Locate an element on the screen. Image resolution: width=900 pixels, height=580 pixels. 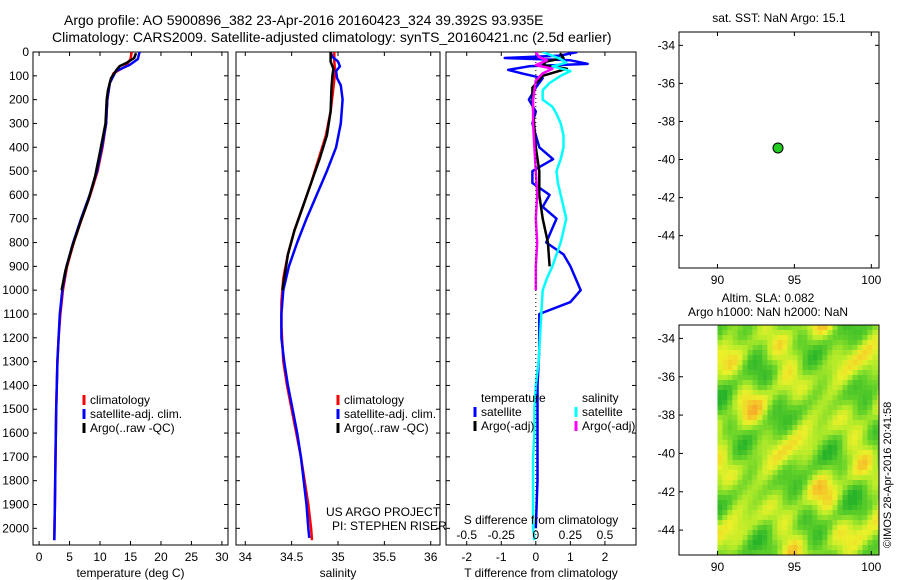
y-tick-label: 1400 is located at coordinates (15, 385).